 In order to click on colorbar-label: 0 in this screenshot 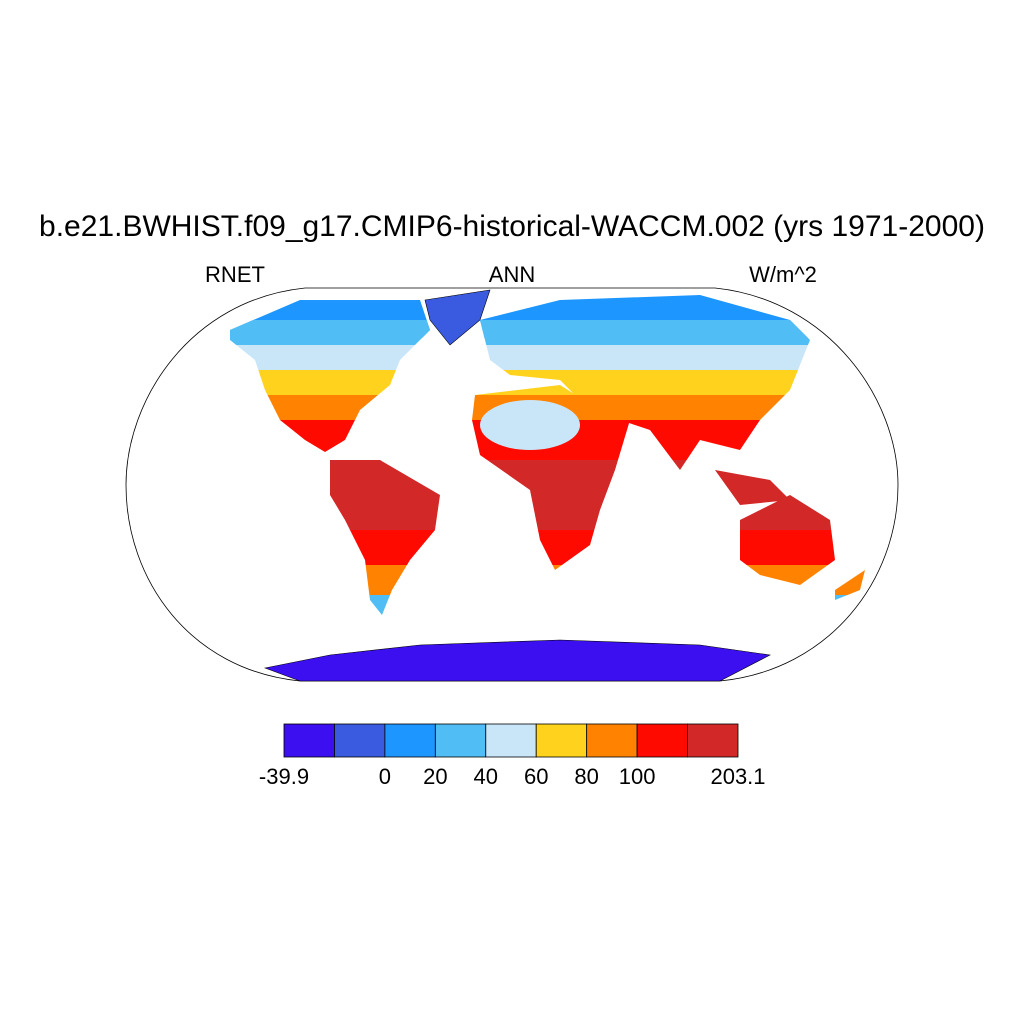, I will do `click(385, 776)`.